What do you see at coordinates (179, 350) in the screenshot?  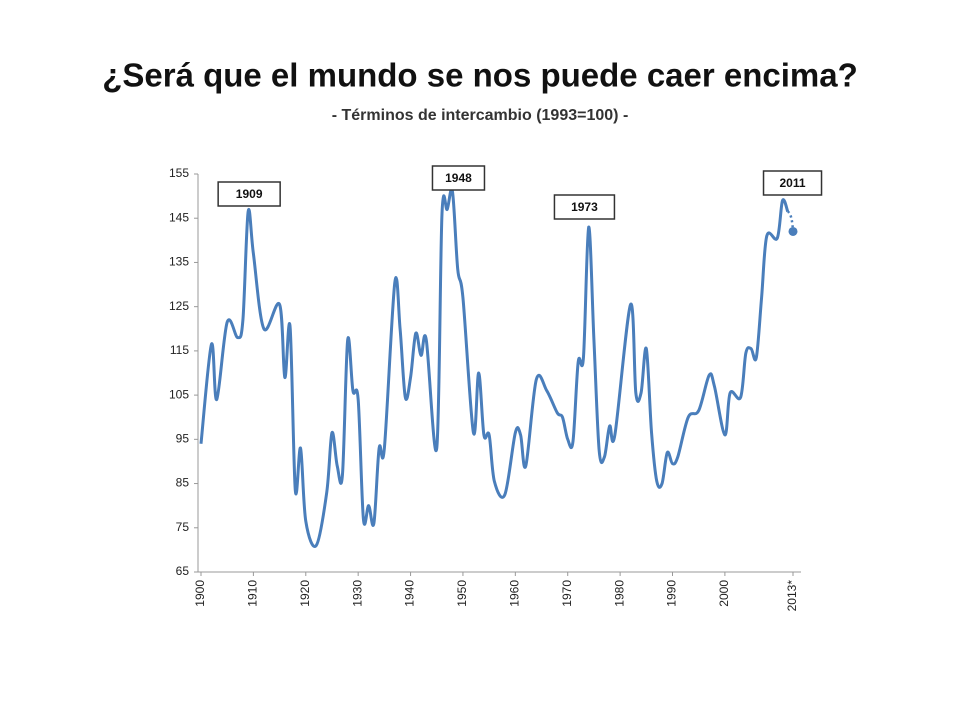 I see `y-tick-label: 115` at bounding box center [179, 350].